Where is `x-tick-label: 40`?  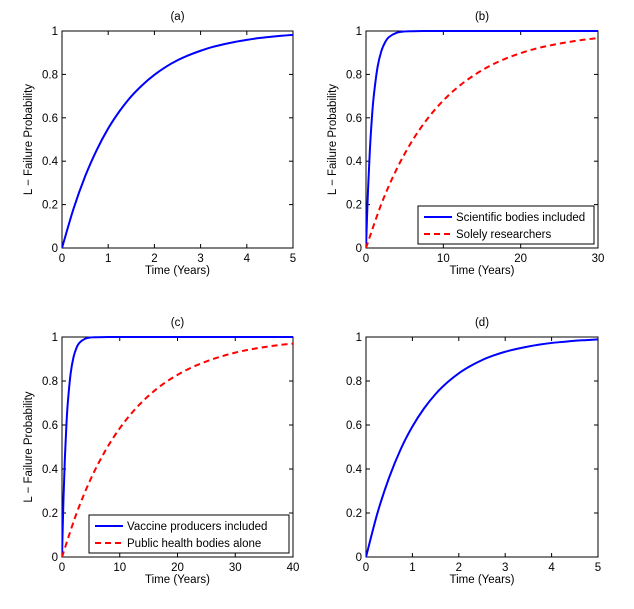
x-tick-label: 40 is located at coordinates (293, 568).